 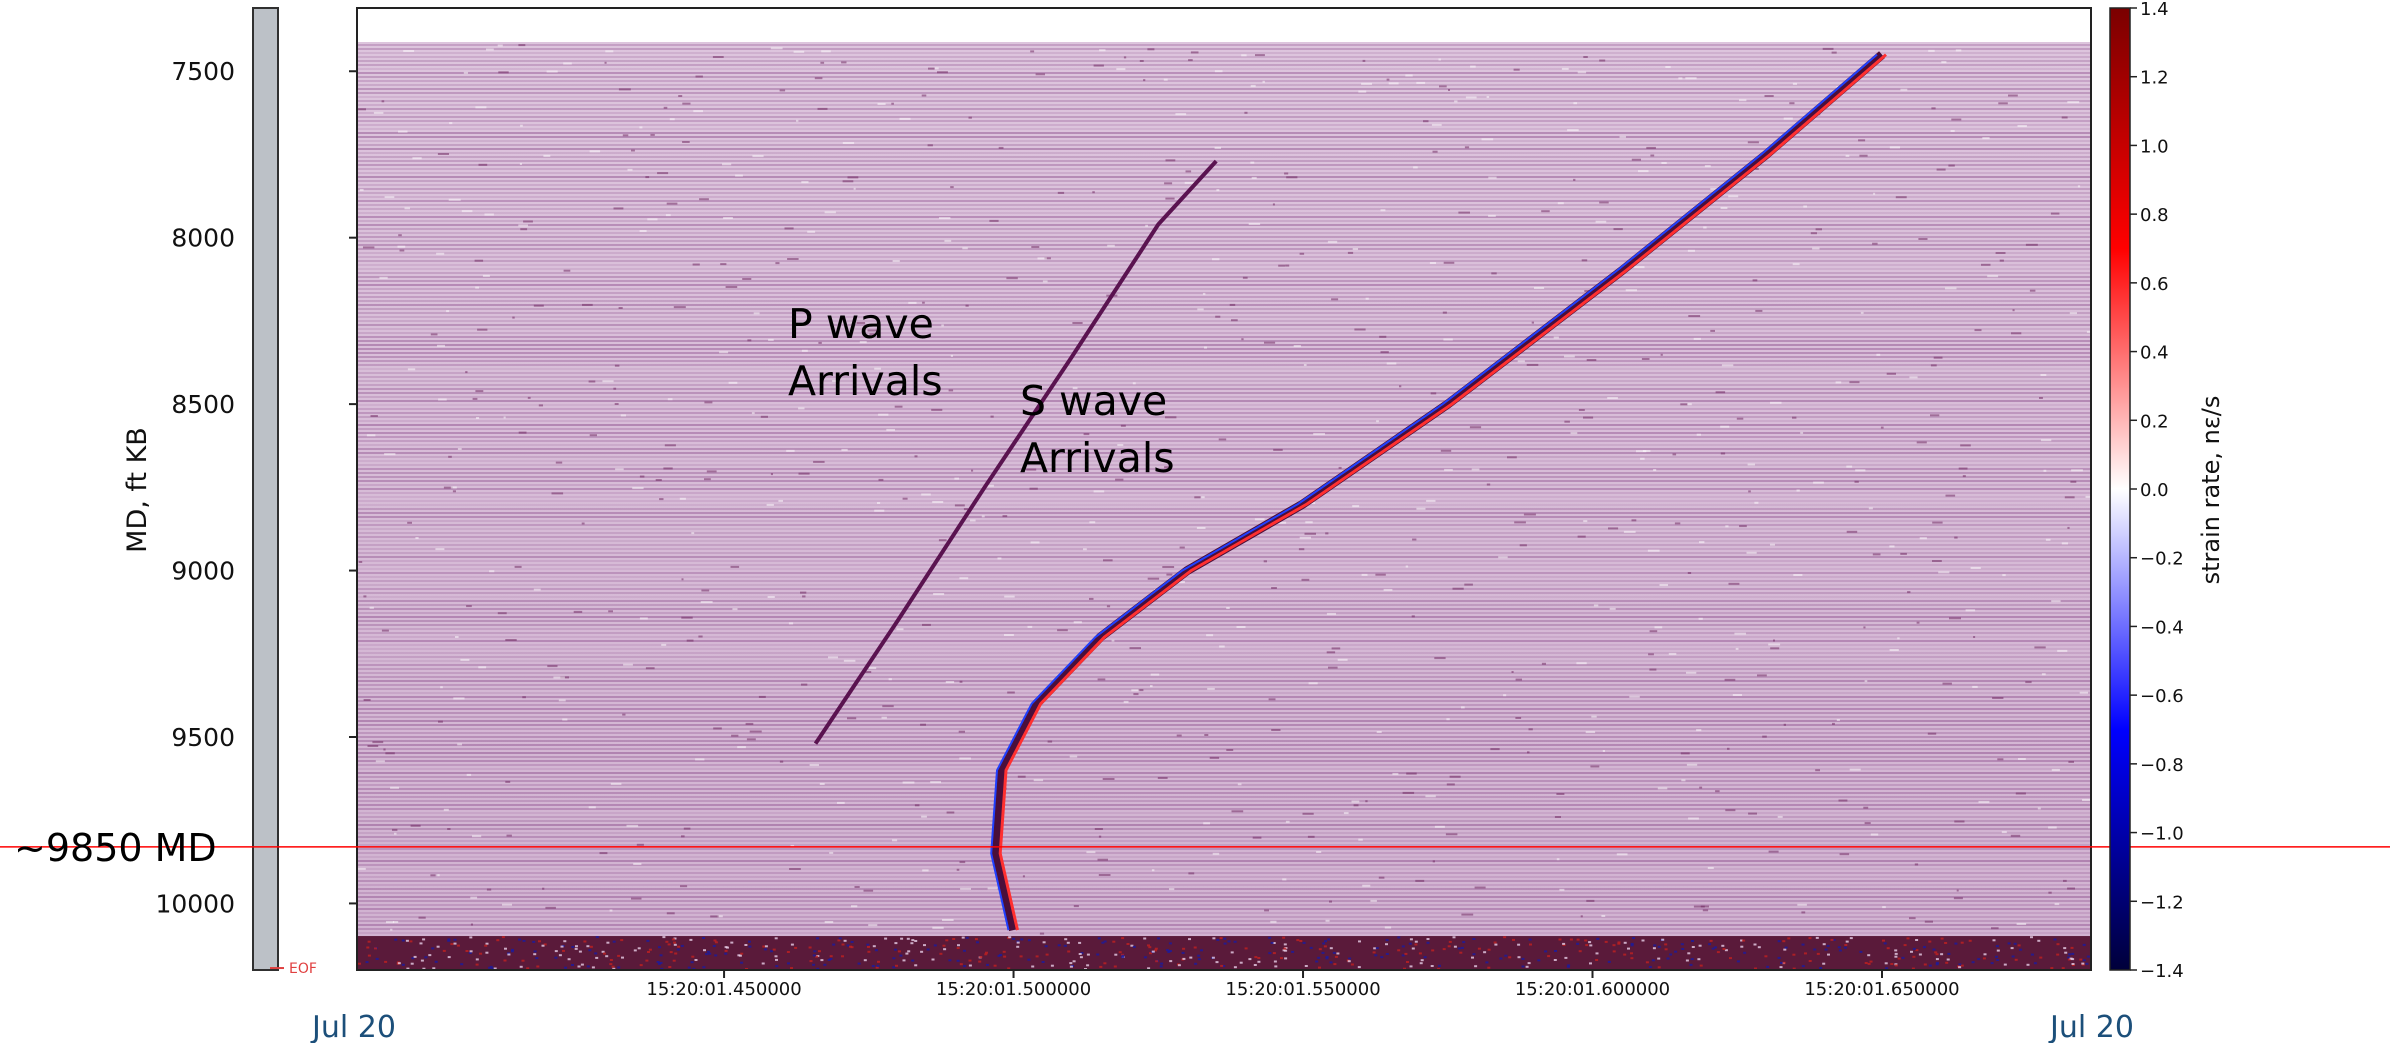 I want to click on colorbar, so click(x=2120, y=489).